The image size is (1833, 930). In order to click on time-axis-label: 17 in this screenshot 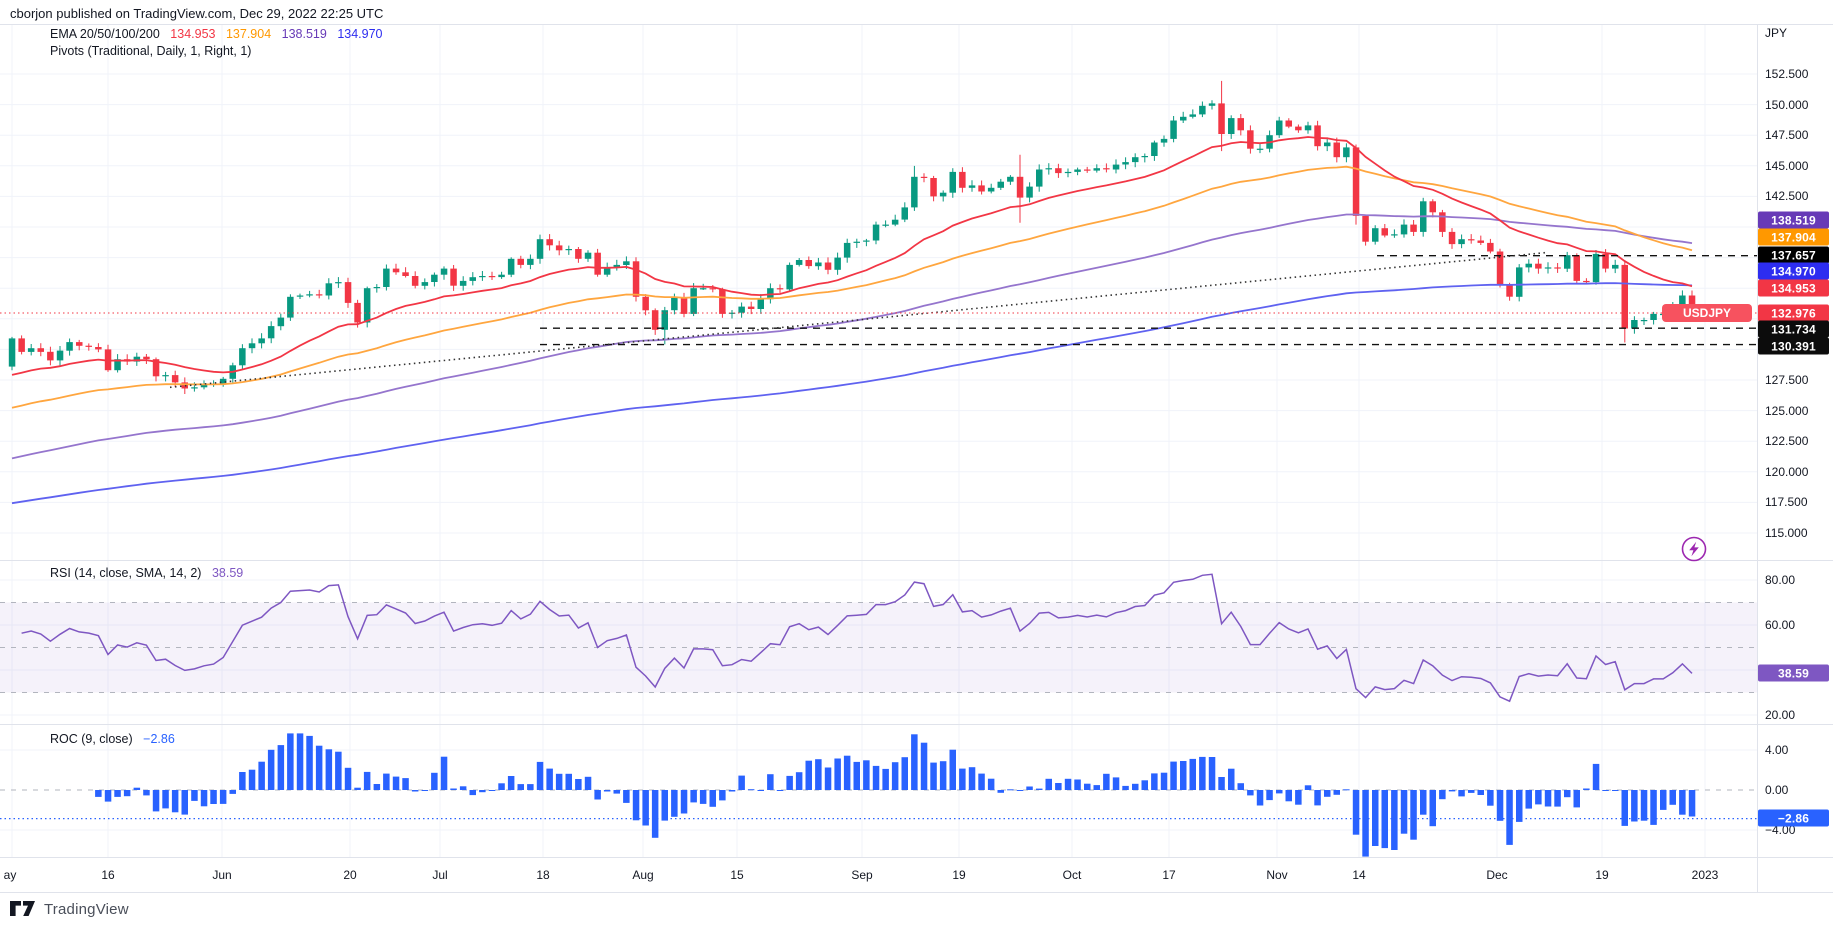, I will do `click(1169, 875)`.